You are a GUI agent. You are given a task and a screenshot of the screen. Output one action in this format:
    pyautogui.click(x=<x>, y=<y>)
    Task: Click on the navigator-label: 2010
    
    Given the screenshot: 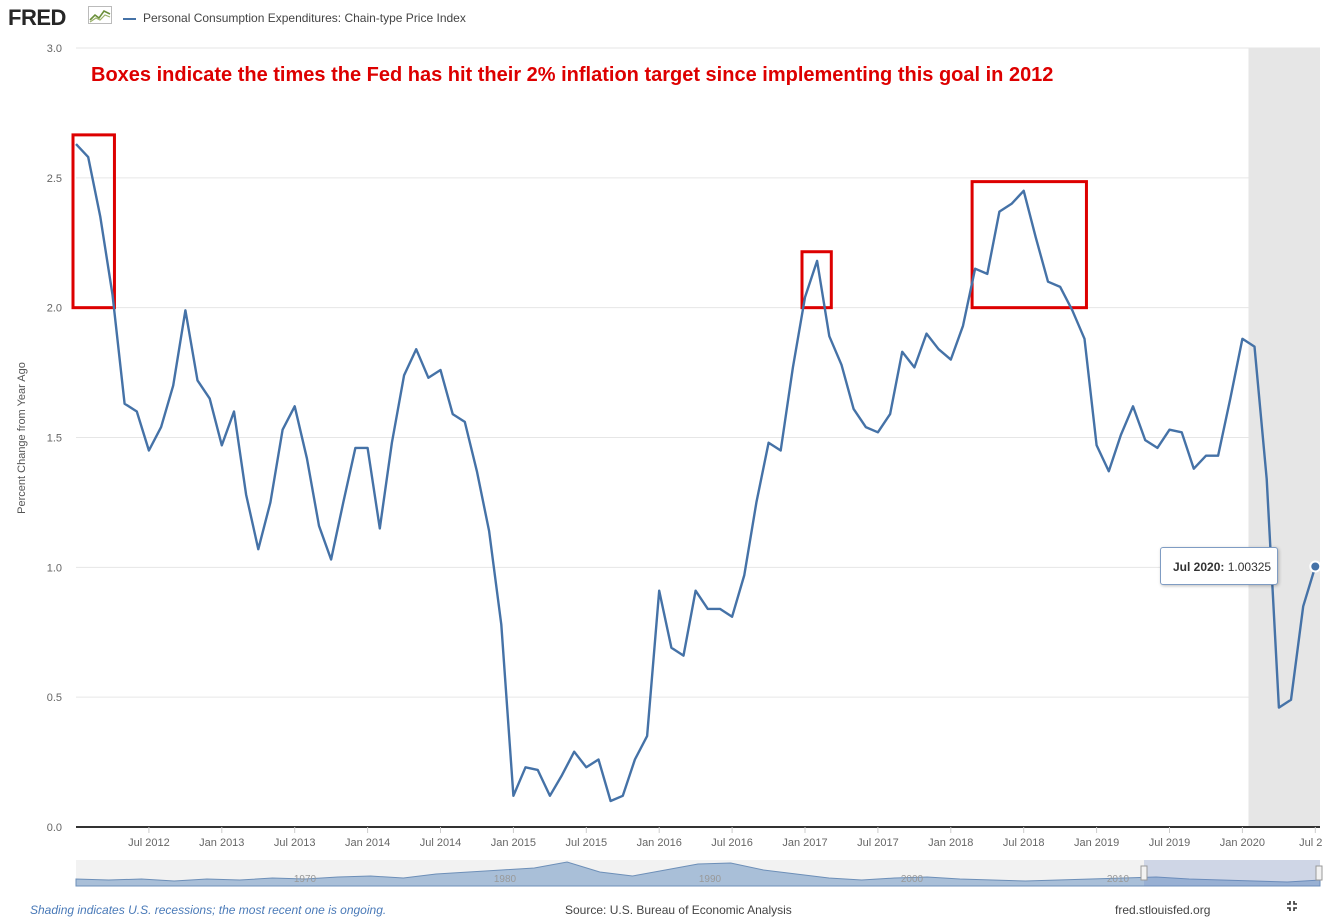 What is the action you would take?
    pyautogui.click(x=1118, y=879)
    